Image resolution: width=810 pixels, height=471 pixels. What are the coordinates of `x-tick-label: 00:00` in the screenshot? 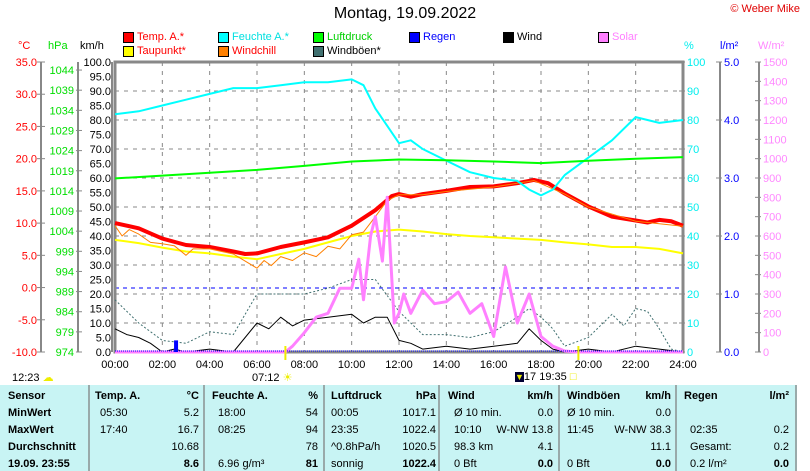 It's located at (115, 365).